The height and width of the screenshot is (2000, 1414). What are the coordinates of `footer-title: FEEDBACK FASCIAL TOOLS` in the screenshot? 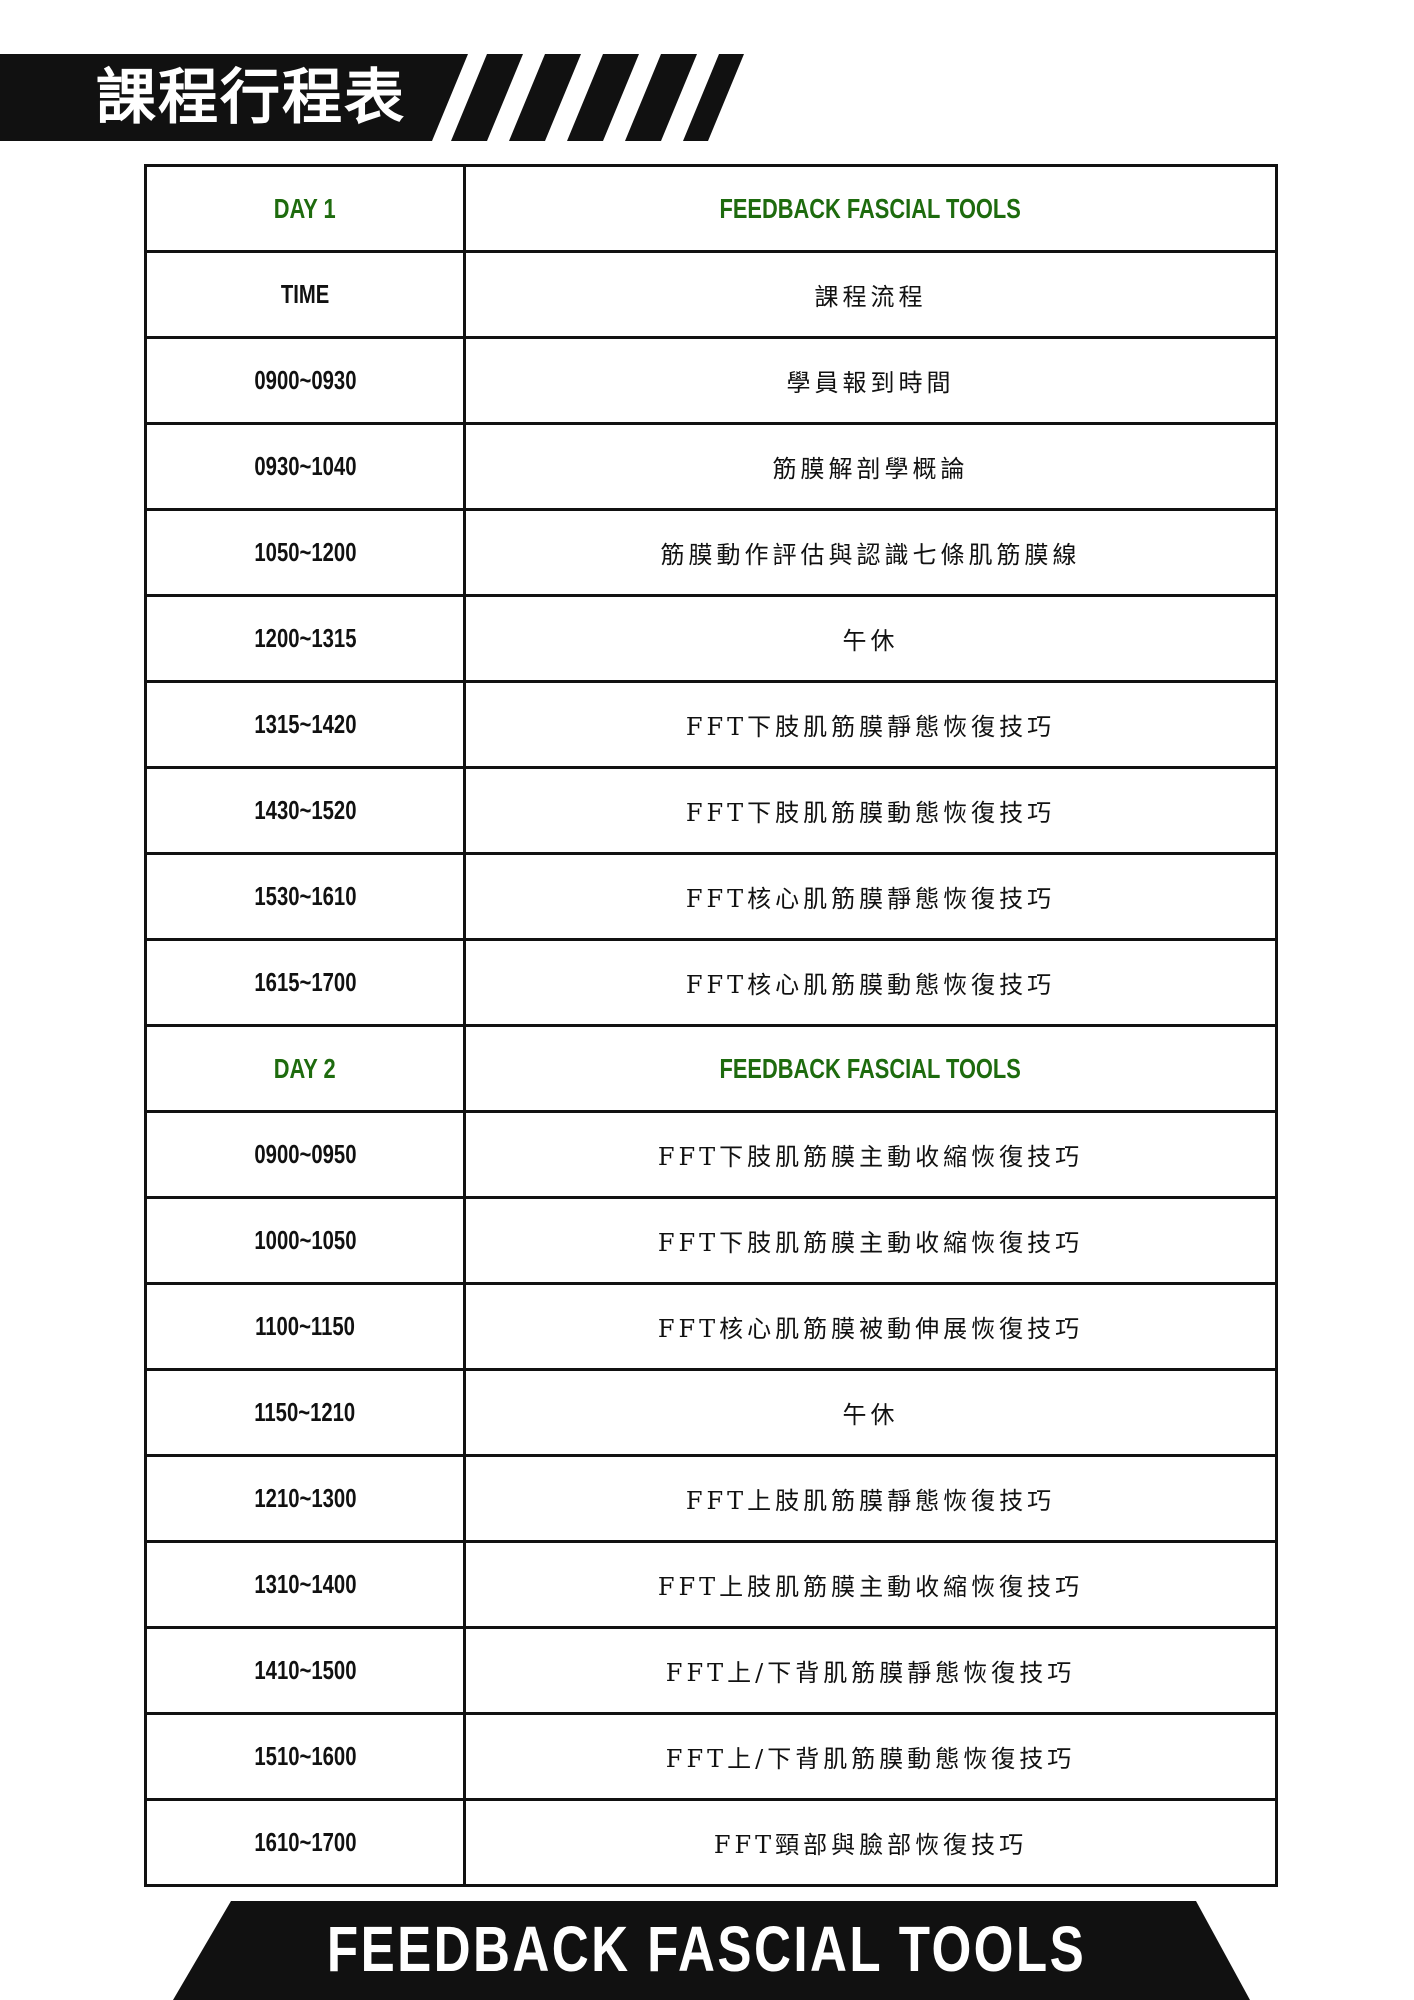 It's located at (707, 1949).